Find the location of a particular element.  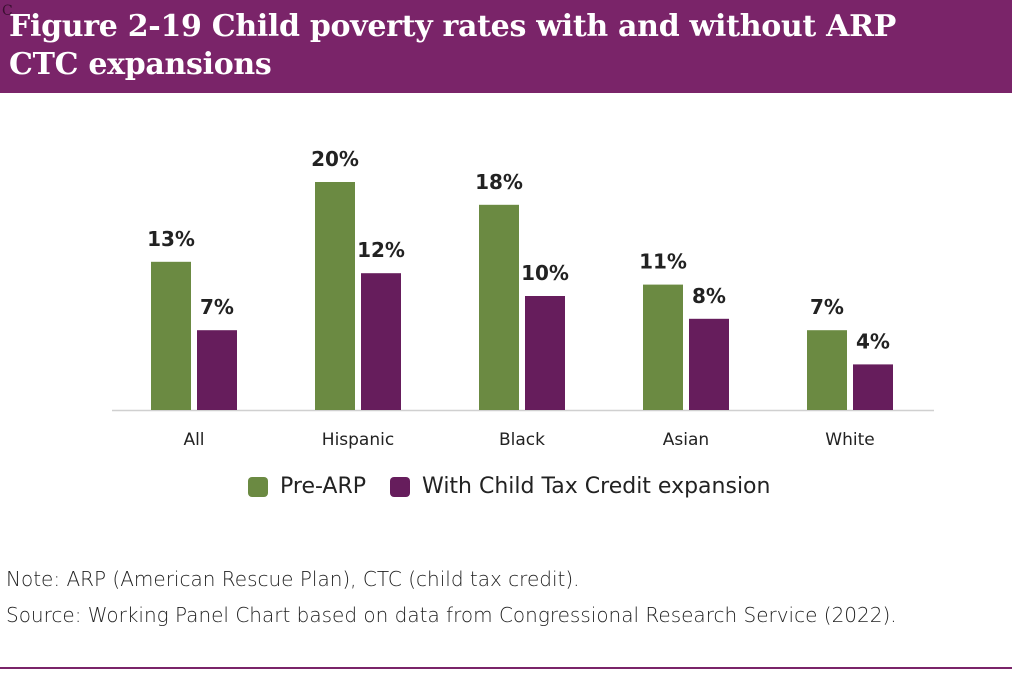

data-label-hispanic-series-1: 12% is located at coordinates (381, 250).